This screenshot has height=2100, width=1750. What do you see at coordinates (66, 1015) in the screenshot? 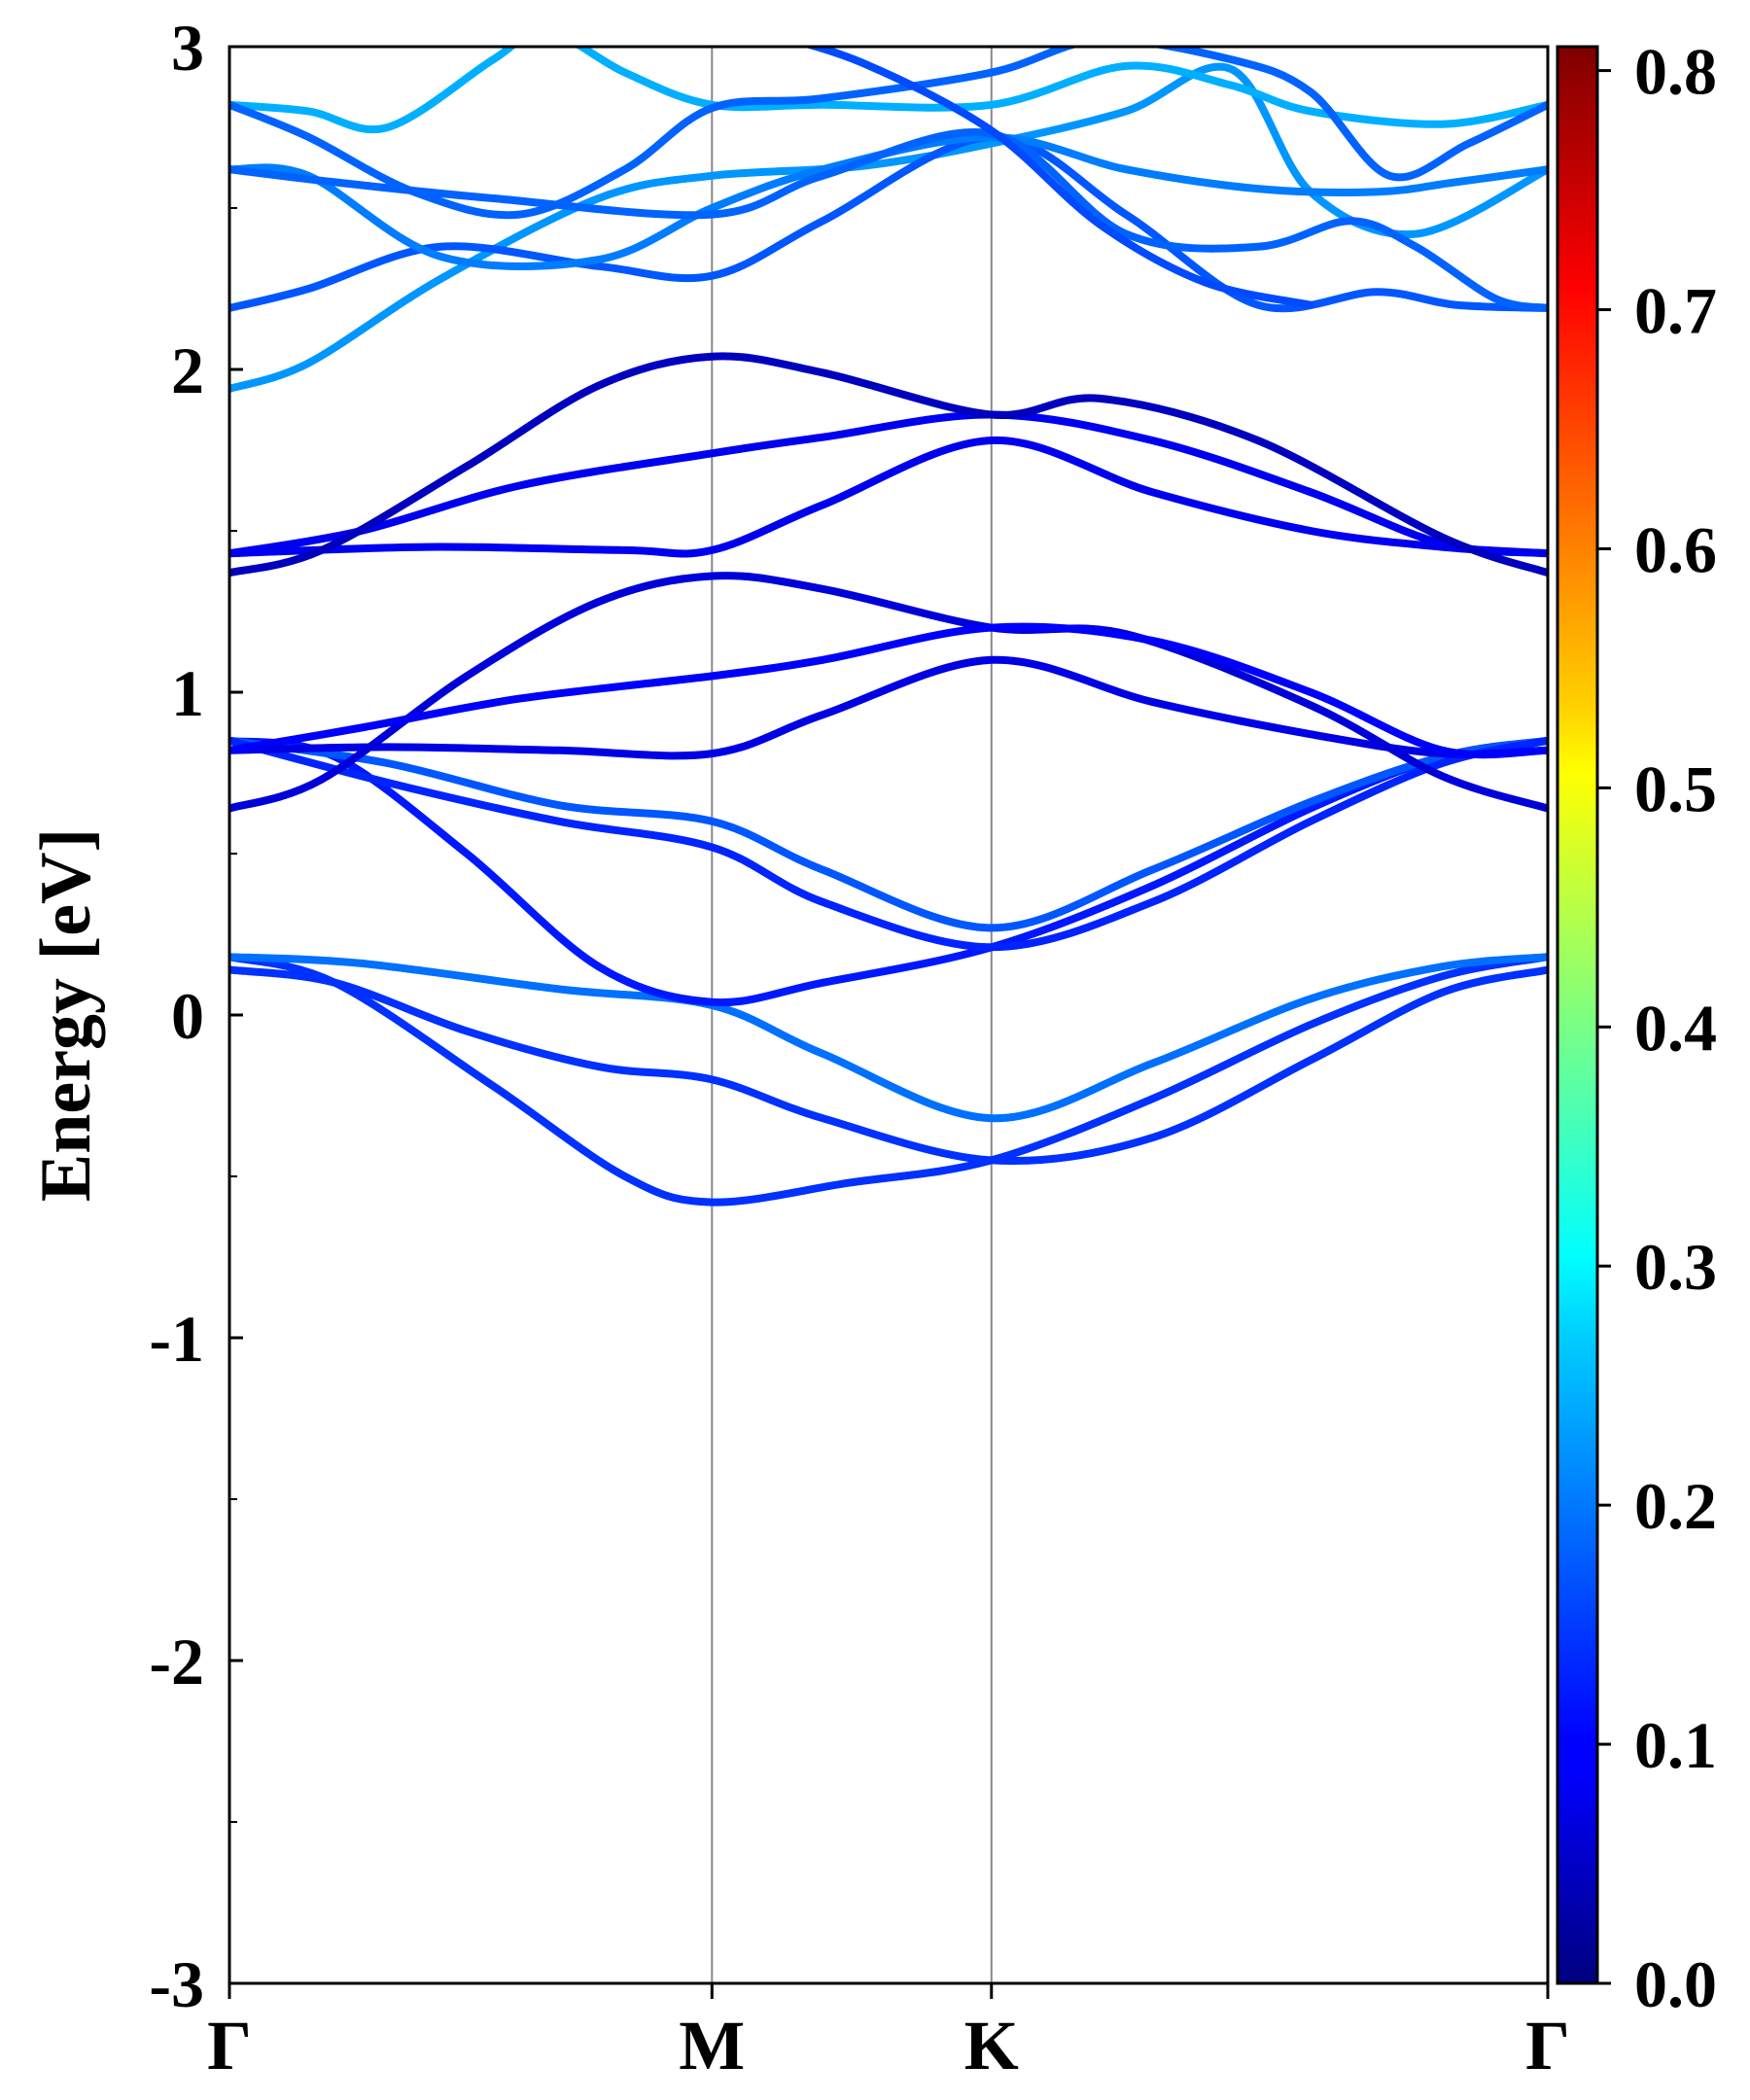
I see `y-axis-label: Energy [eV]` at bounding box center [66, 1015].